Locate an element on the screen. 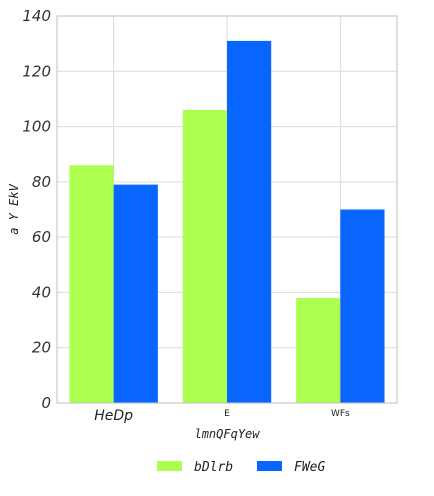  y-tick-label: 100 is located at coordinates (36, 127).